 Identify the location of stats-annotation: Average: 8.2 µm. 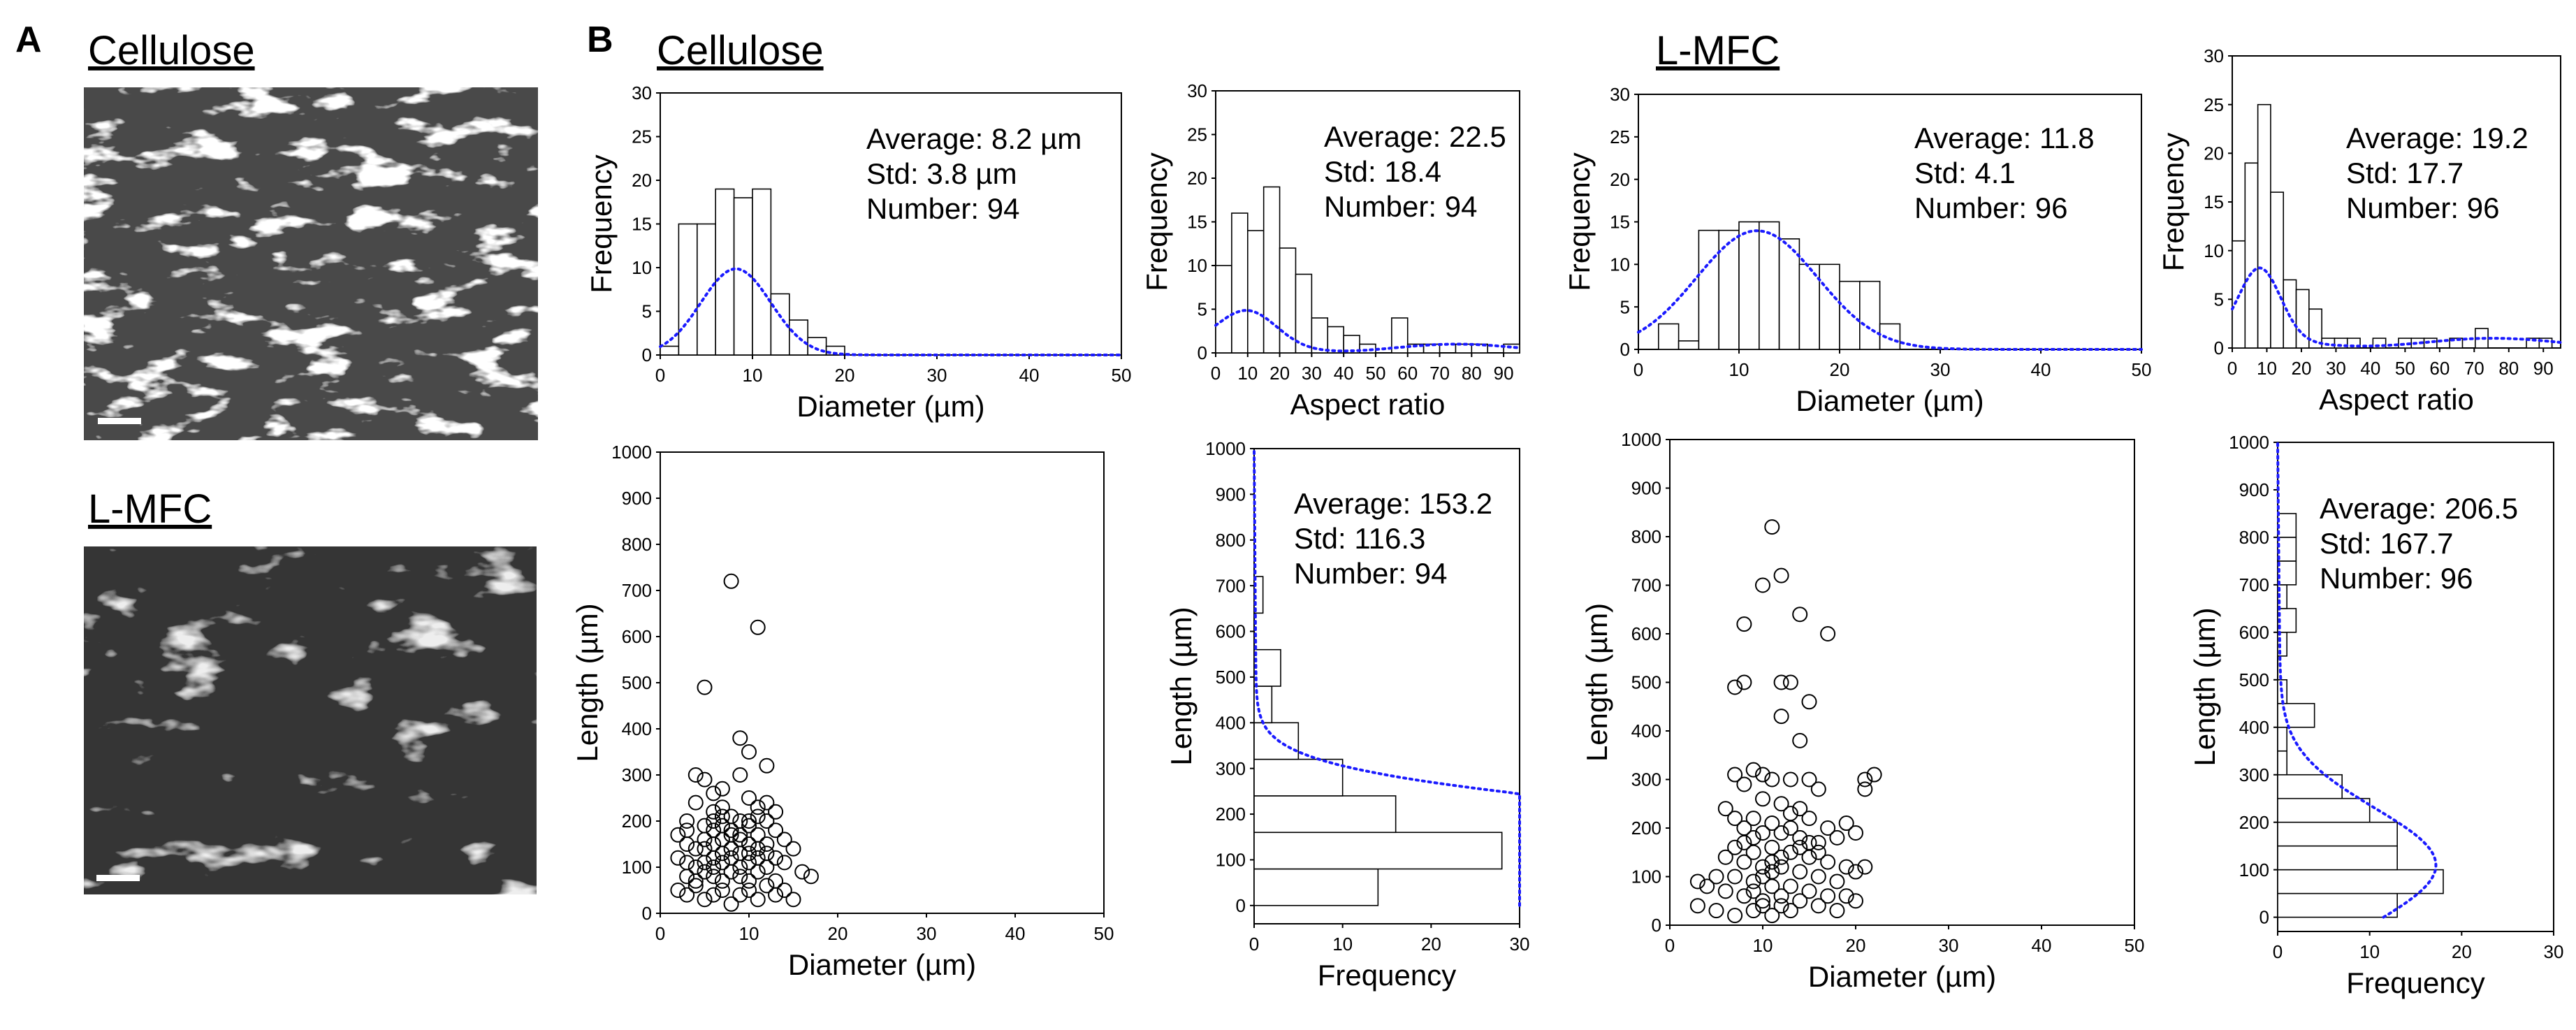
(974, 138).